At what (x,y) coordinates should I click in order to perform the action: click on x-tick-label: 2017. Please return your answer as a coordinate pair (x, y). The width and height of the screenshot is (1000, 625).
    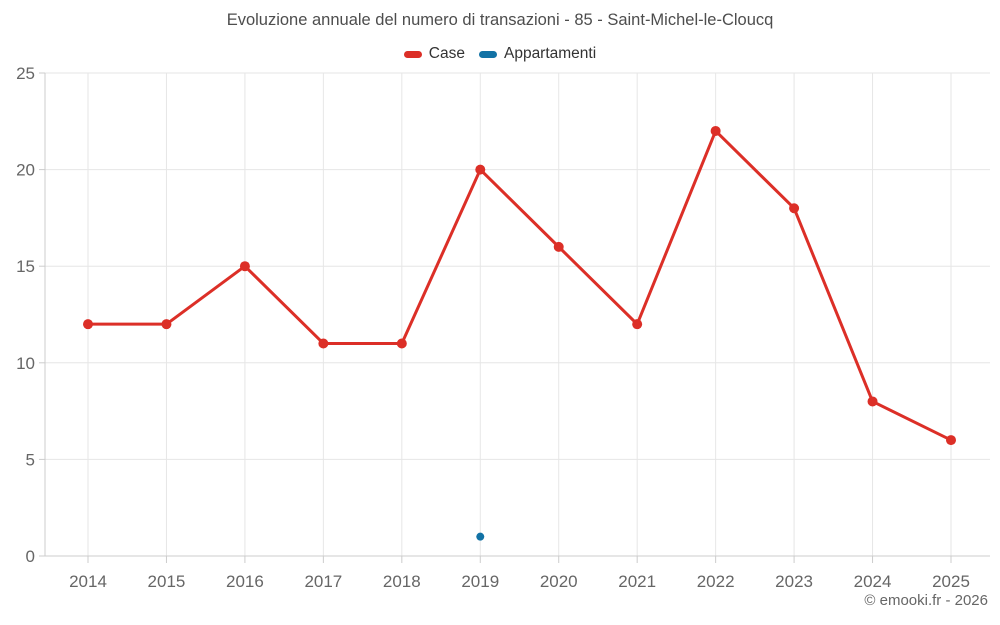
    Looking at the image, I should click on (323, 581).